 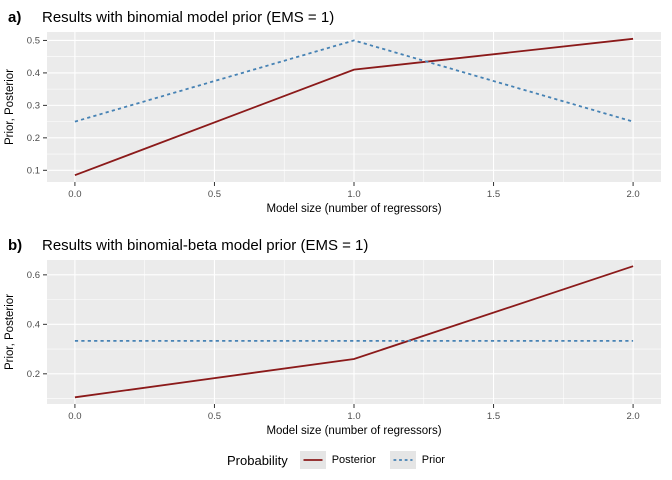 What do you see at coordinates (353, 460) in the screenshot?
I see `legend-label-posterior: Posterior` at bounding box center [353, 460].